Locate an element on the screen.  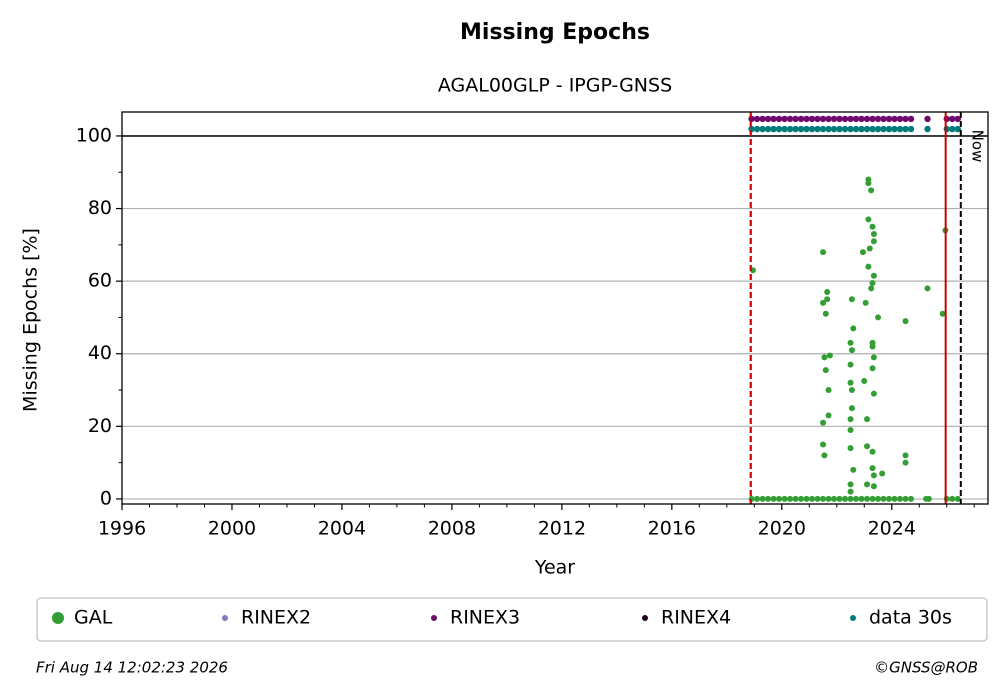
x-tick-label: 2008 is located at coordinates (452, 529).